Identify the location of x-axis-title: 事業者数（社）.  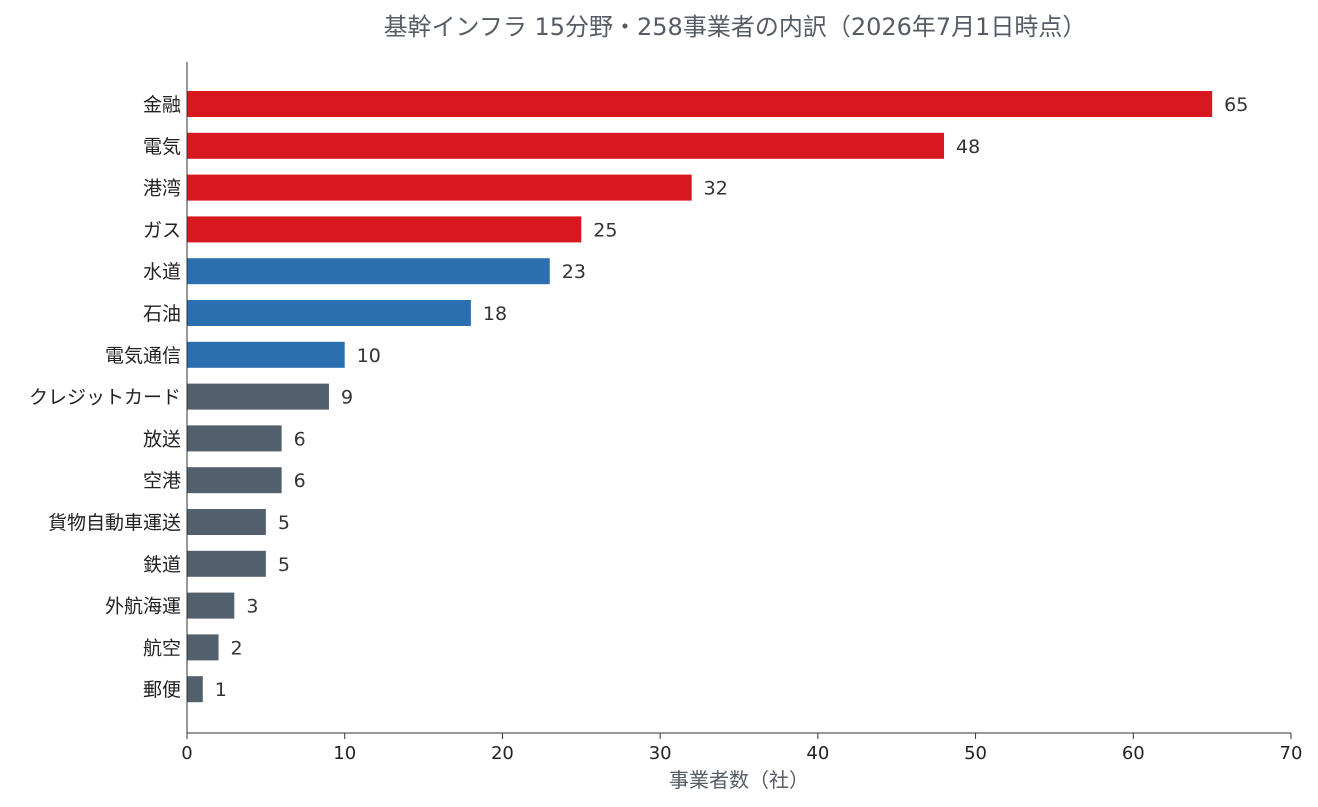
(739, 780).